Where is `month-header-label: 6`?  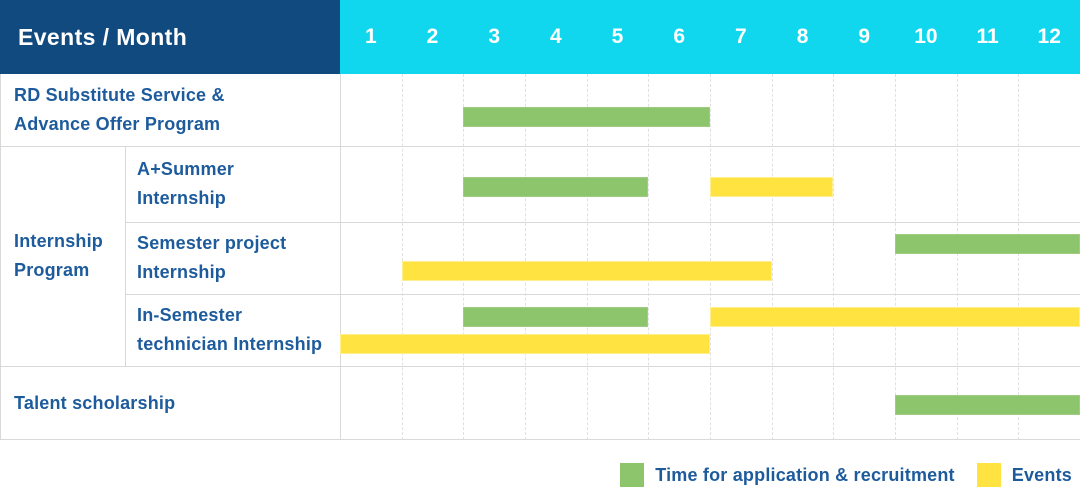 month-header-label: 6 is located at coordinates (679, 36).